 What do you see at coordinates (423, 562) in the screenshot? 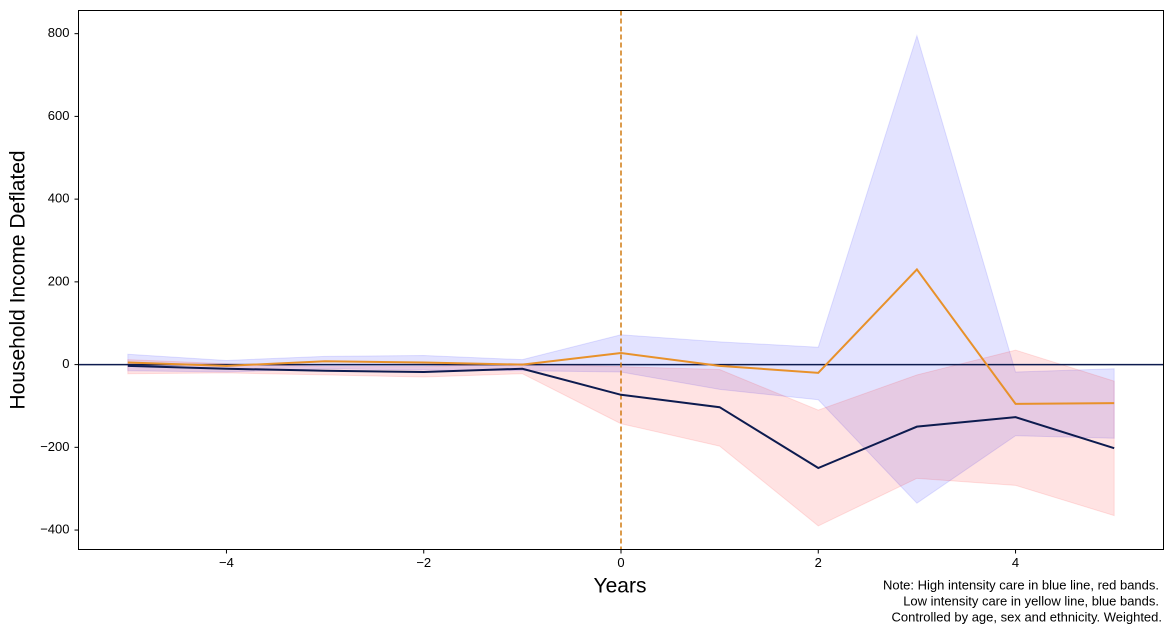
I see `x-tick-label: −2` at bounding box center [423, 562].